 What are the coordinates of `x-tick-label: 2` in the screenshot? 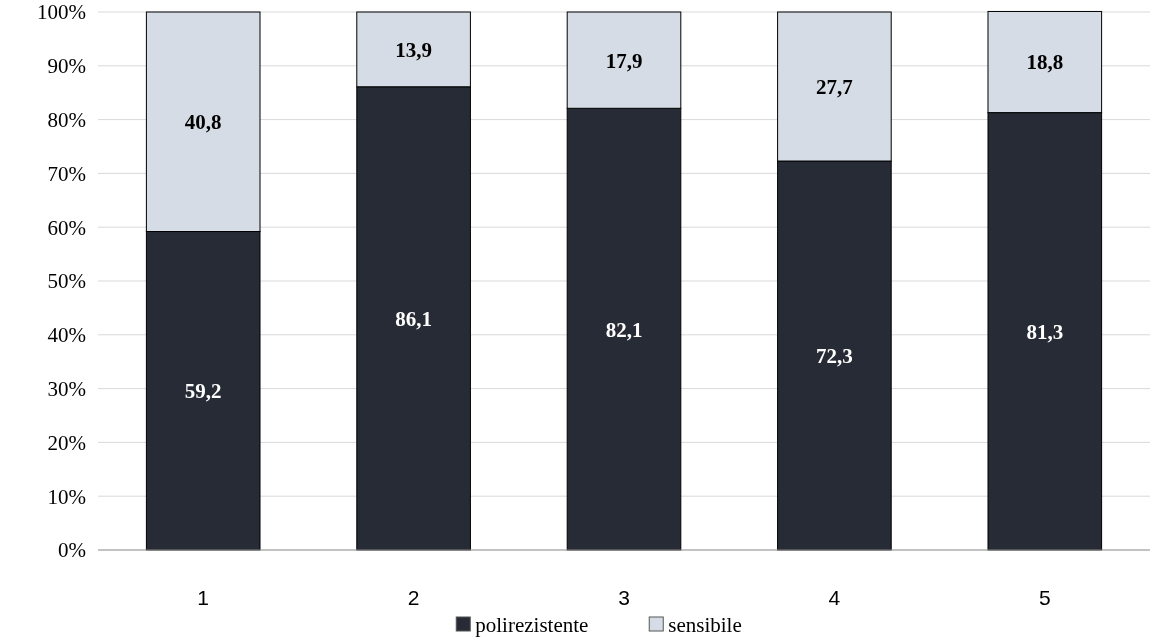 It's located at (413, 597).